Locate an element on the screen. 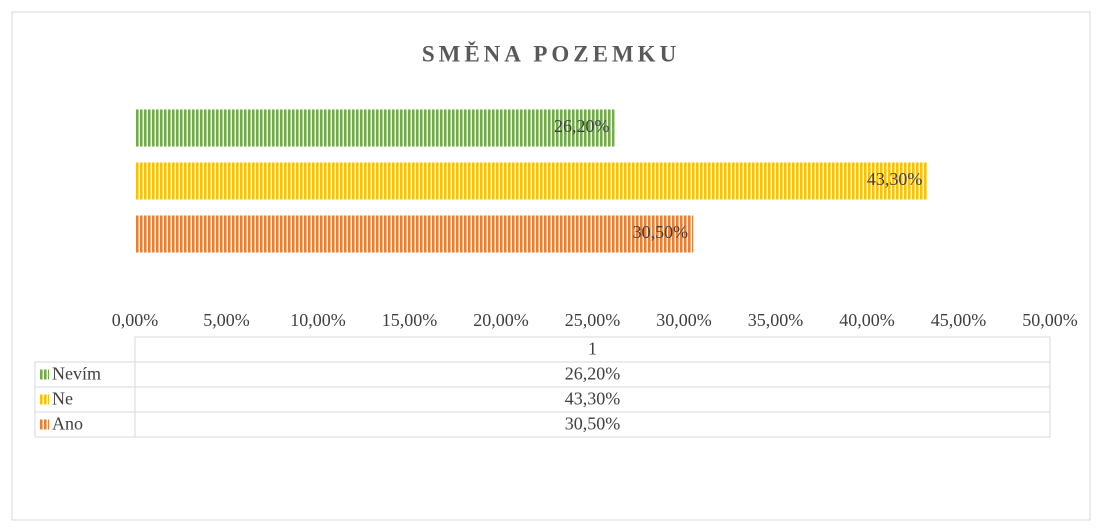  data-label: 30,50% is located at coordinates (661, 232).